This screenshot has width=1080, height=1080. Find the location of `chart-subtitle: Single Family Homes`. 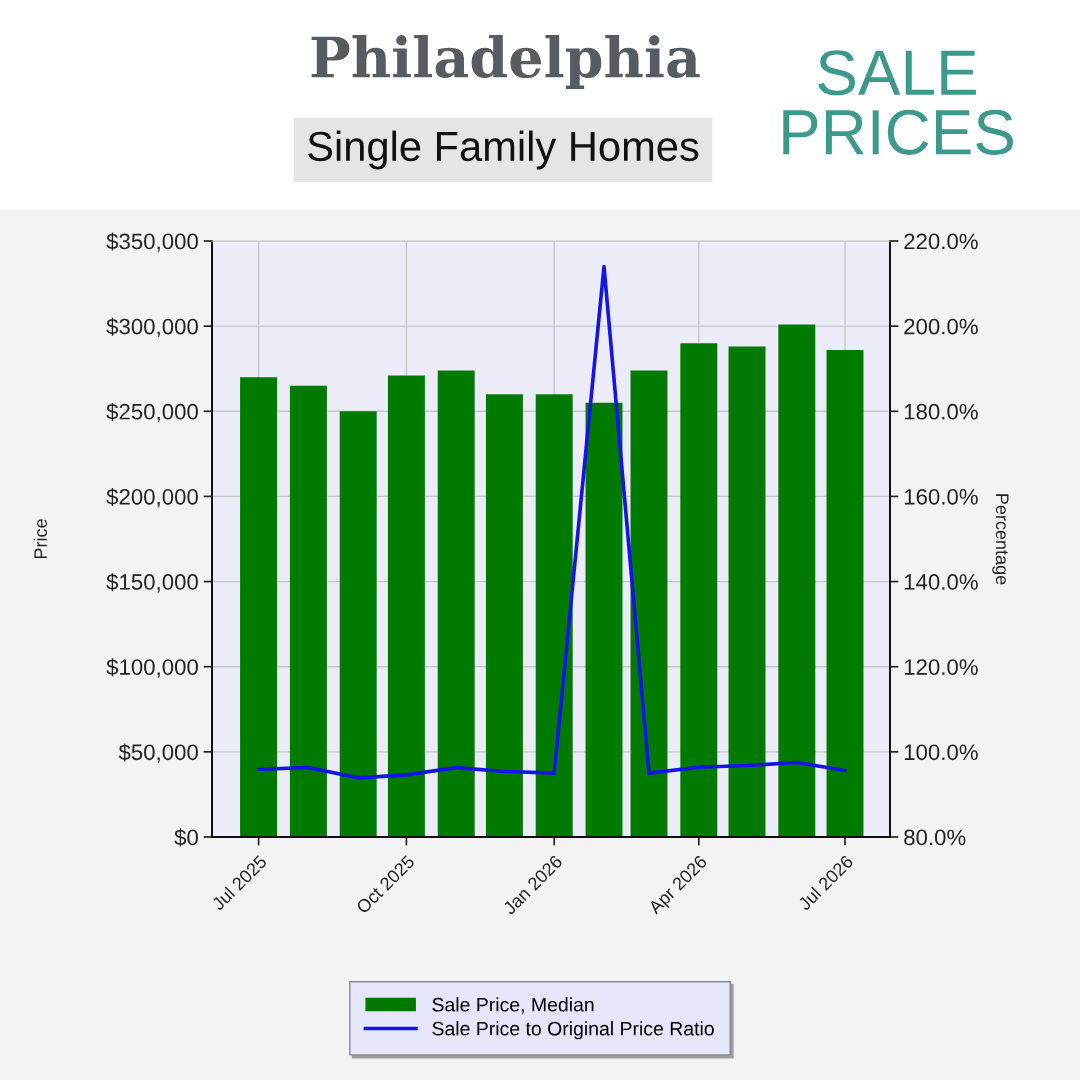

chart-subtitle: Single Family Homes is located at coordinates (503, 150).